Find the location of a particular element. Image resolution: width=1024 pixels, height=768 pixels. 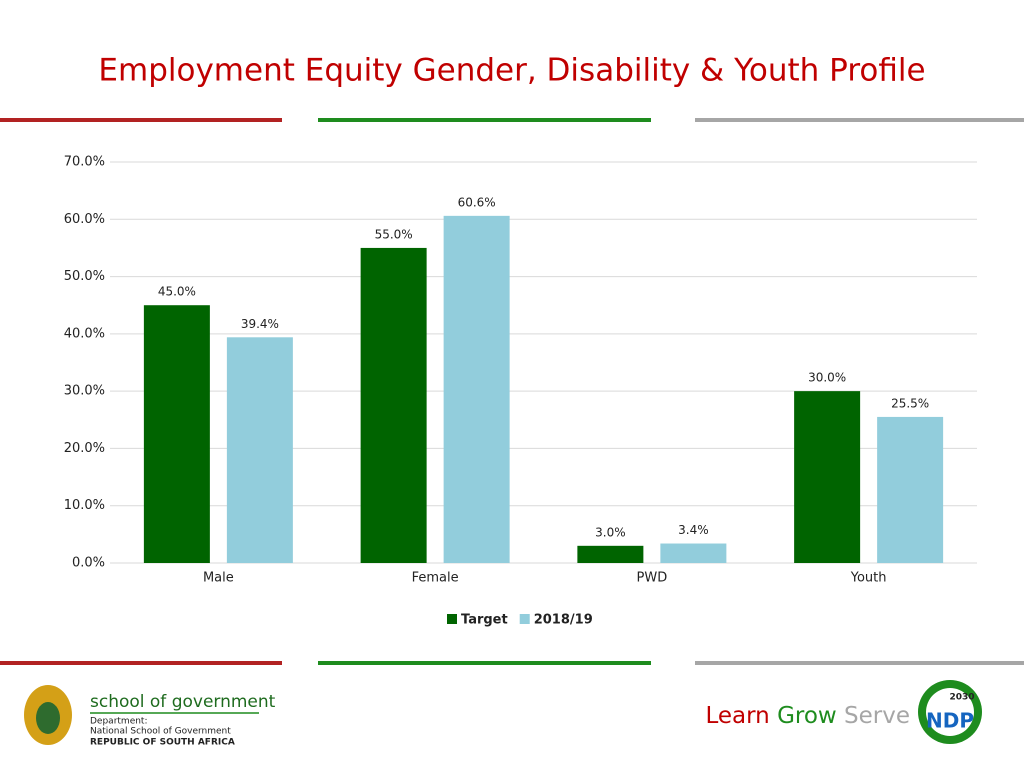

logo-title: school of government is located at coordinates (183, 702).